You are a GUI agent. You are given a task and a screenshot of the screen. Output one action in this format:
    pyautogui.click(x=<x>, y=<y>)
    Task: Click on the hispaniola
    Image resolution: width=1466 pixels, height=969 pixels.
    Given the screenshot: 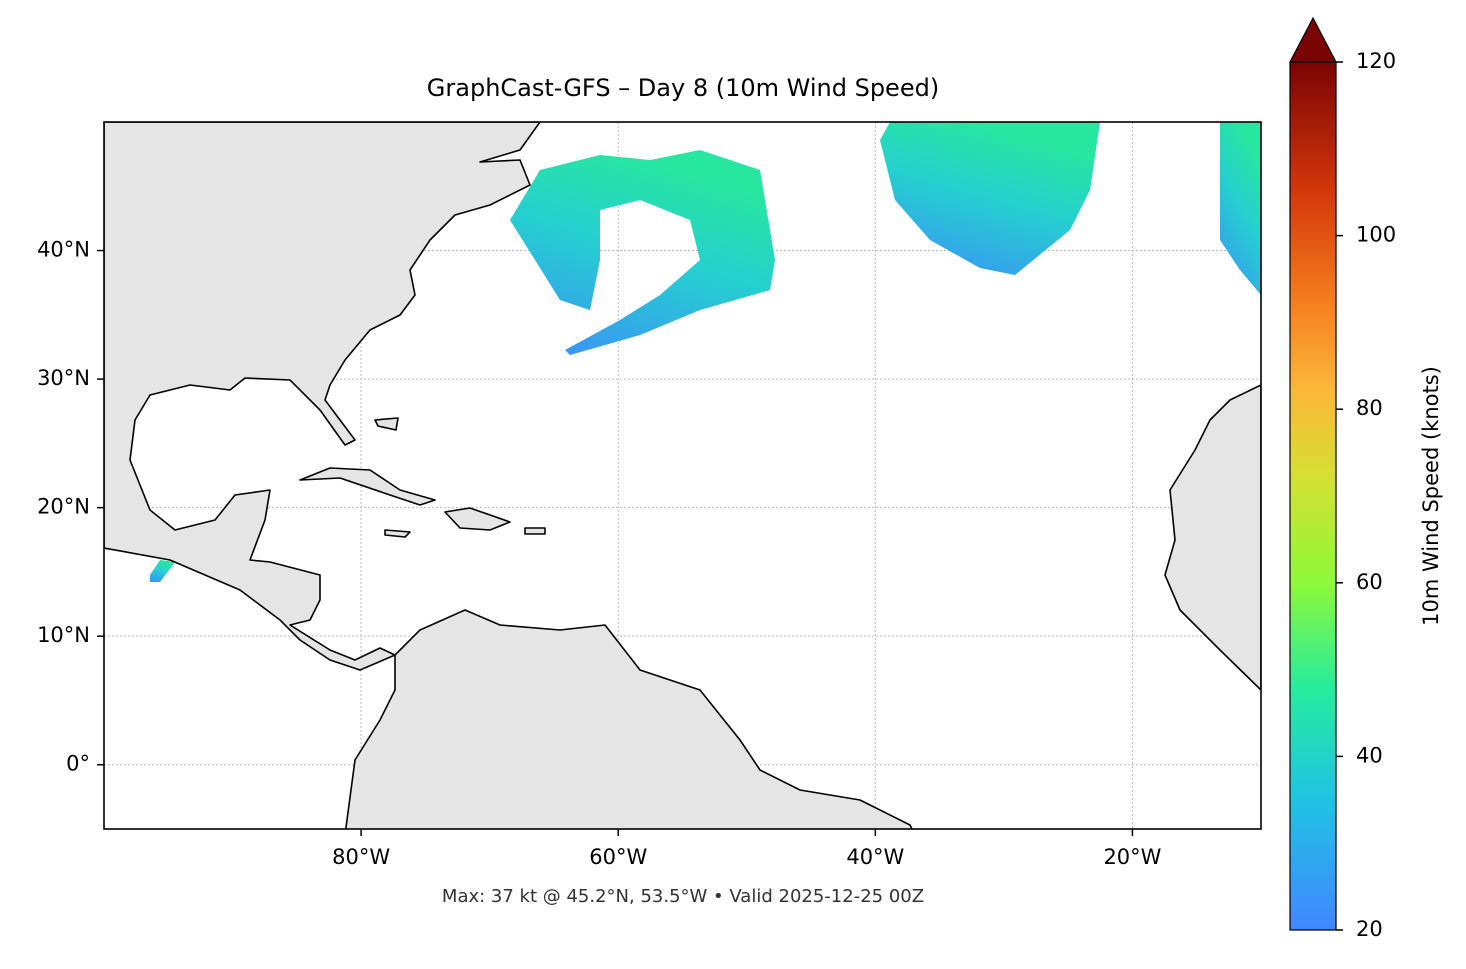 What is the action you would take?
    pyautogui.click(x=477, y=519)
    